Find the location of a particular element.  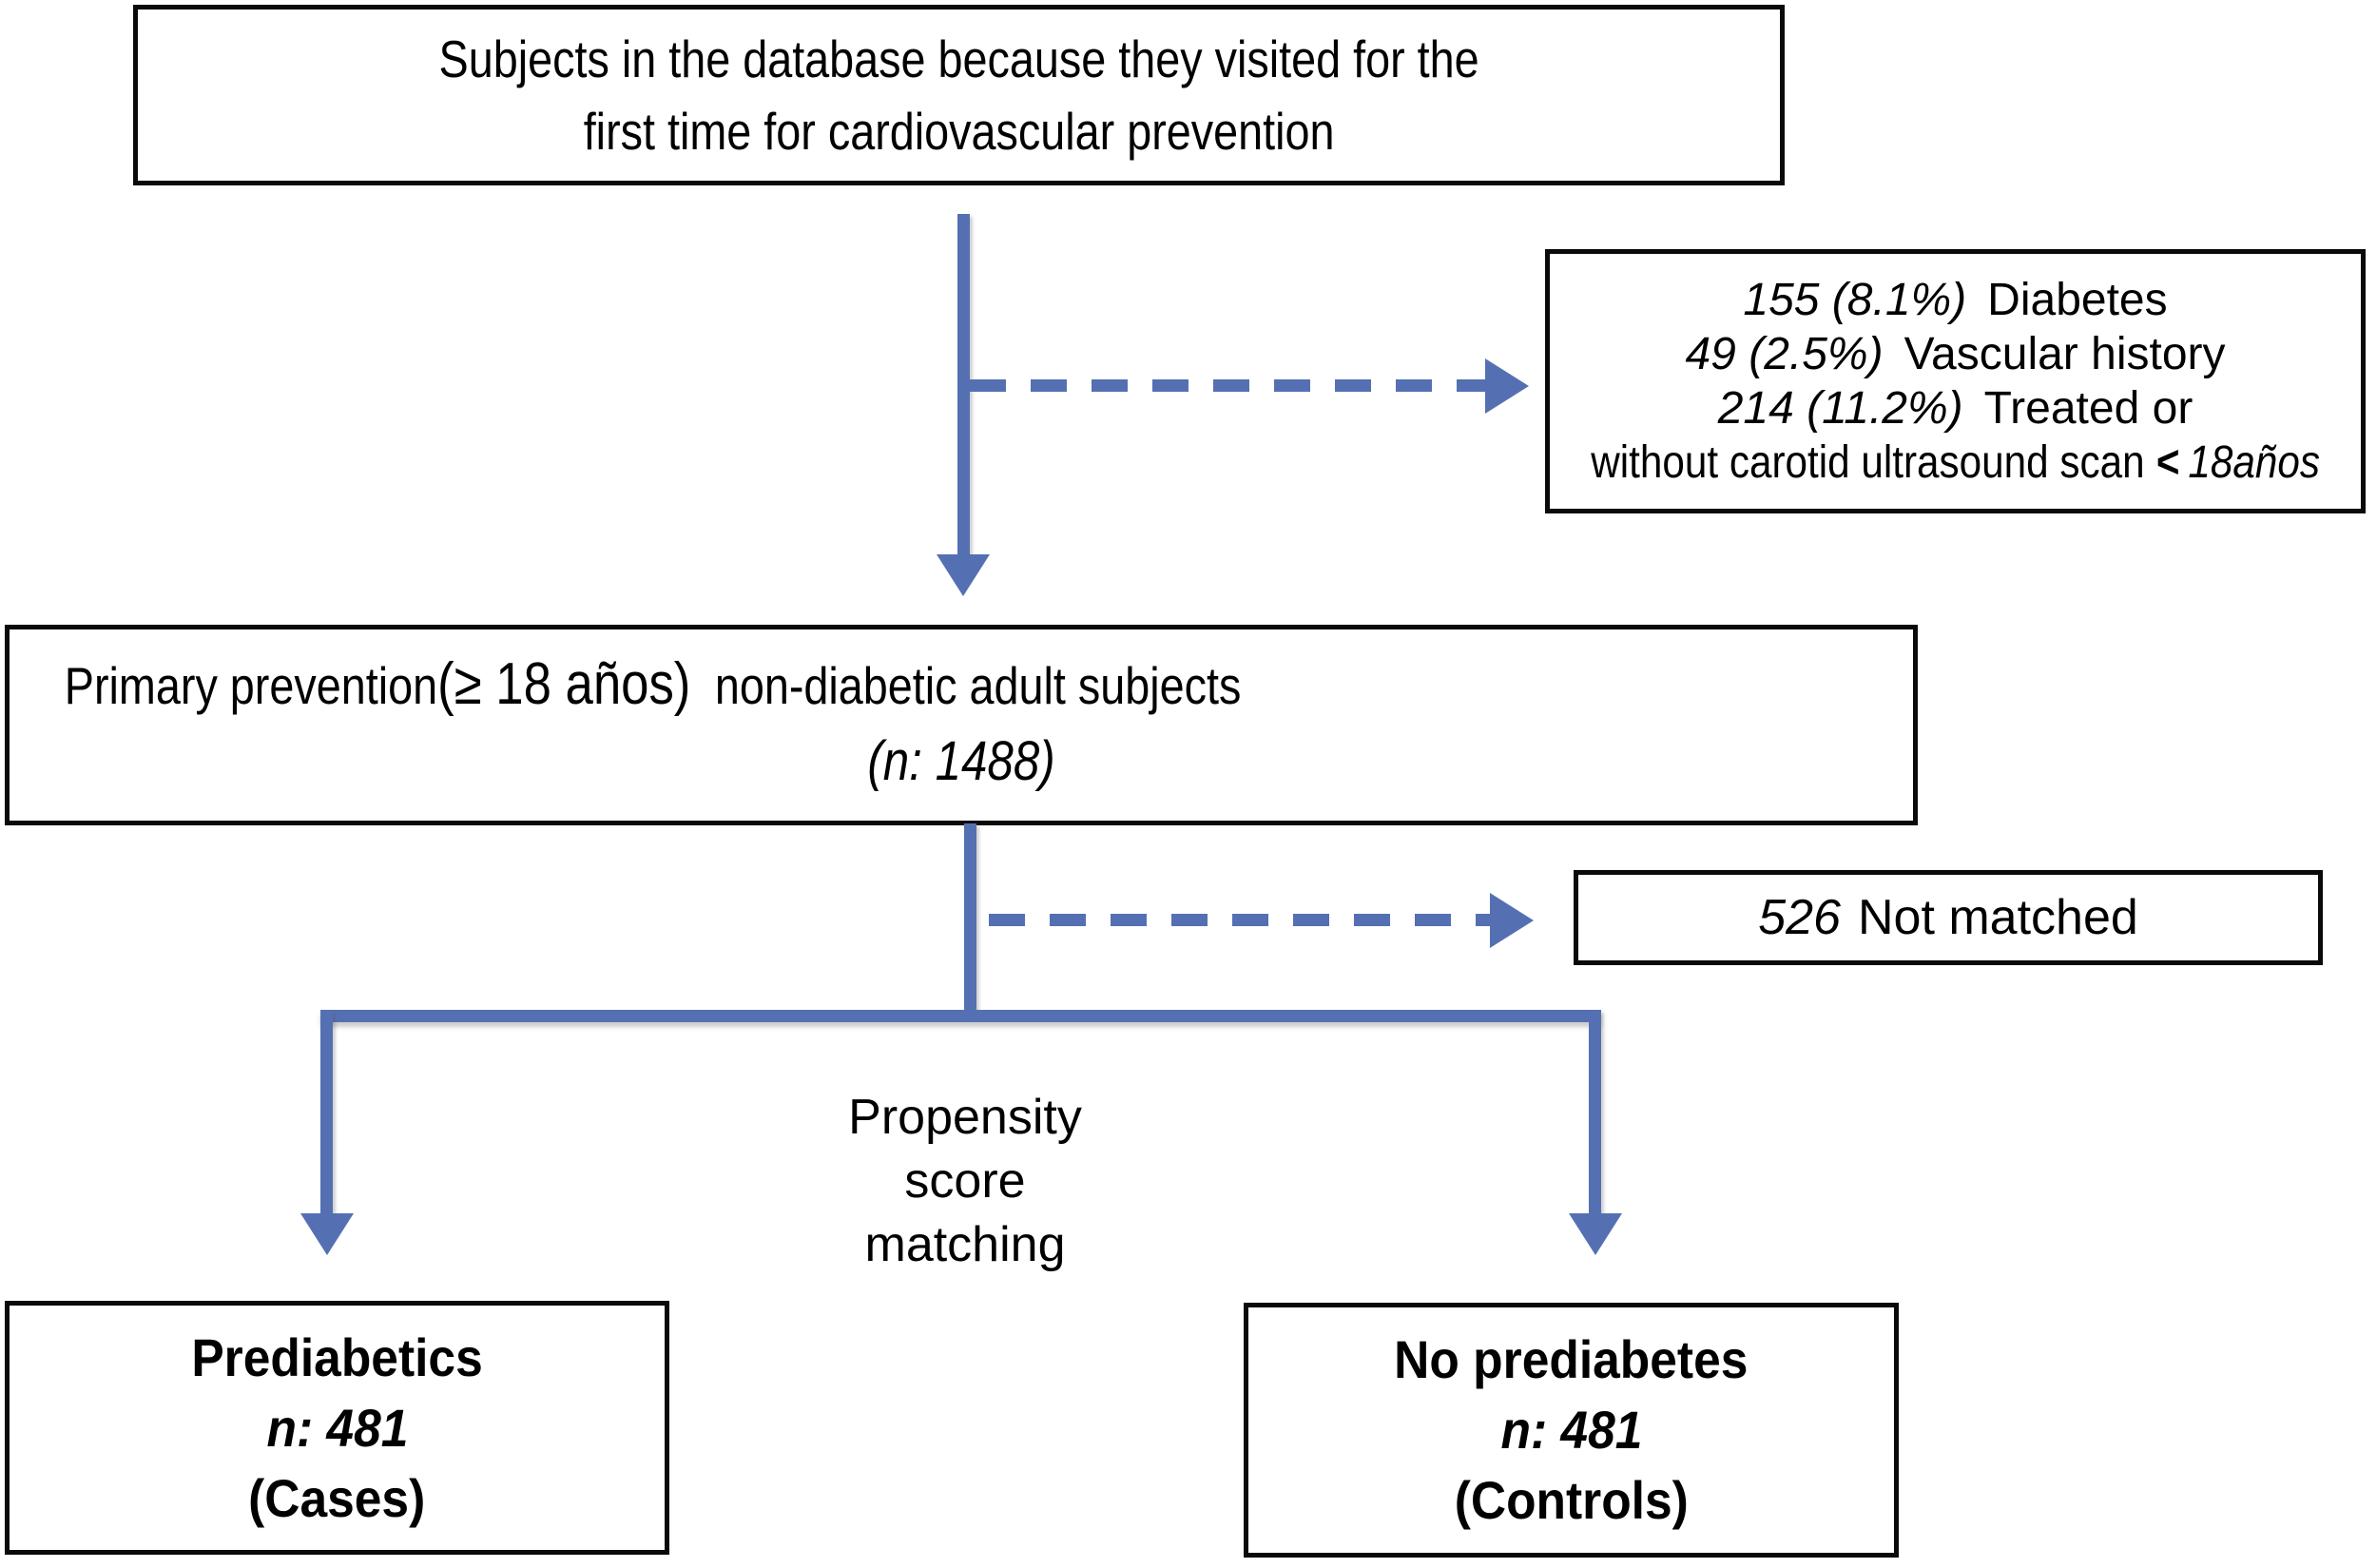

branch-bar is located at coordinates (960, 1016).